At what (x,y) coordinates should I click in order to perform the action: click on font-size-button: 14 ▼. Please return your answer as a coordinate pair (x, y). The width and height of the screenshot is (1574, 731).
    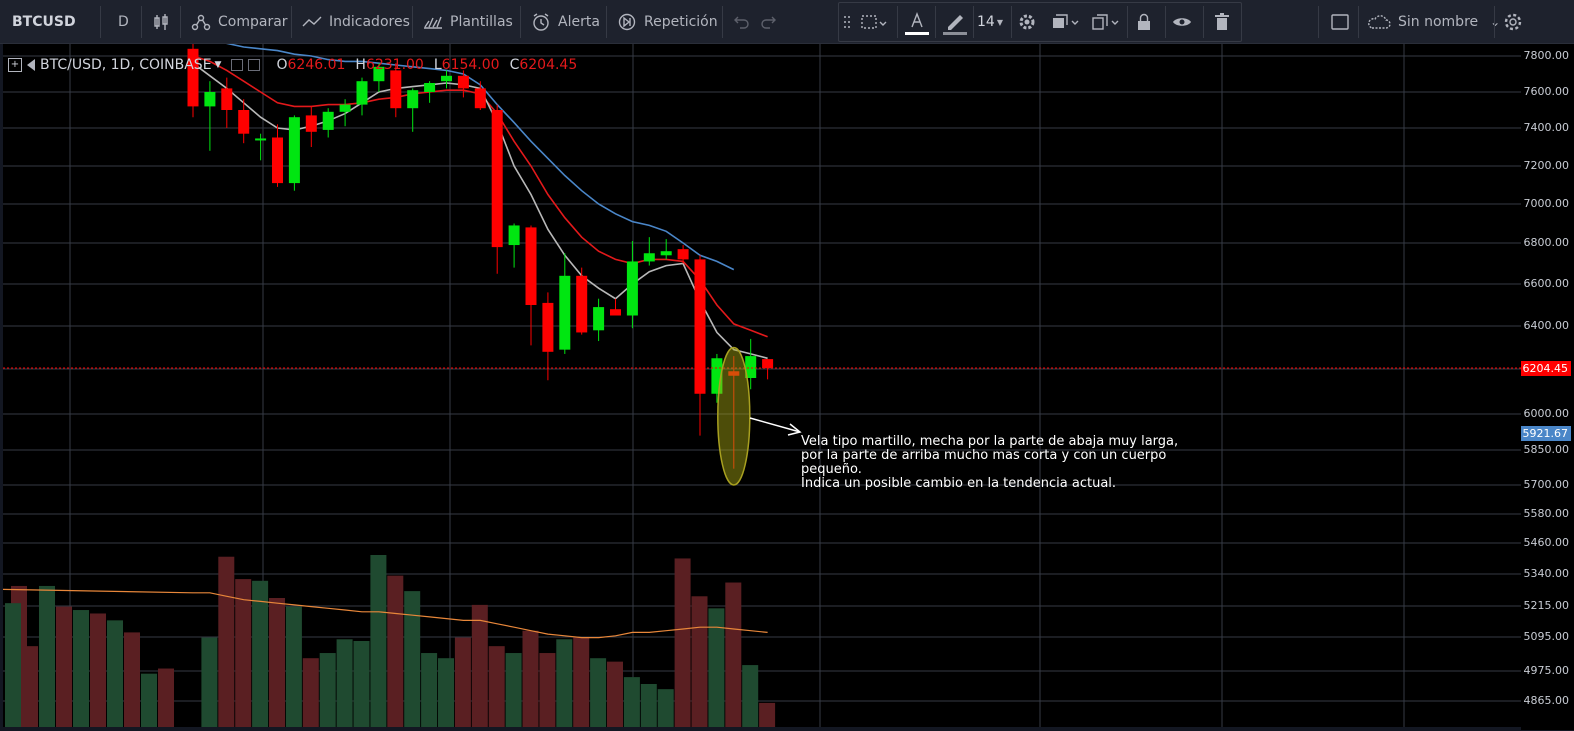
    Looking at the image, I should click on (990, 22).